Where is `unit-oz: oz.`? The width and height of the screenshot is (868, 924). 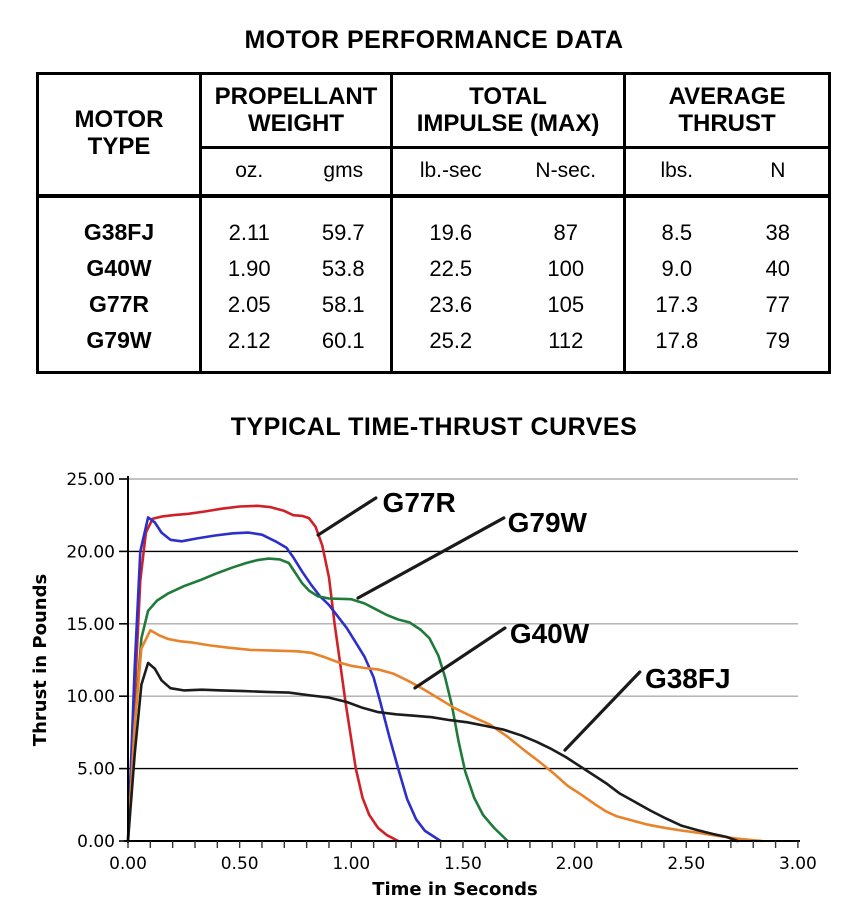 unit-oz: oz. is located at coordinates (248, 172).